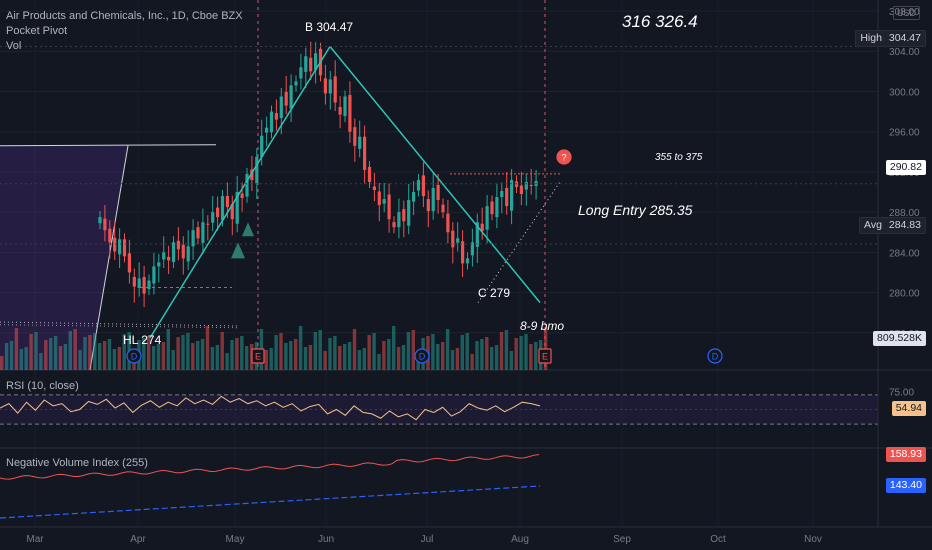 The image size is (932, 550). Describe the element at coordinates (42, 386) in the screenshot. I see `rsi-title: RSI (10, close)` at that location.